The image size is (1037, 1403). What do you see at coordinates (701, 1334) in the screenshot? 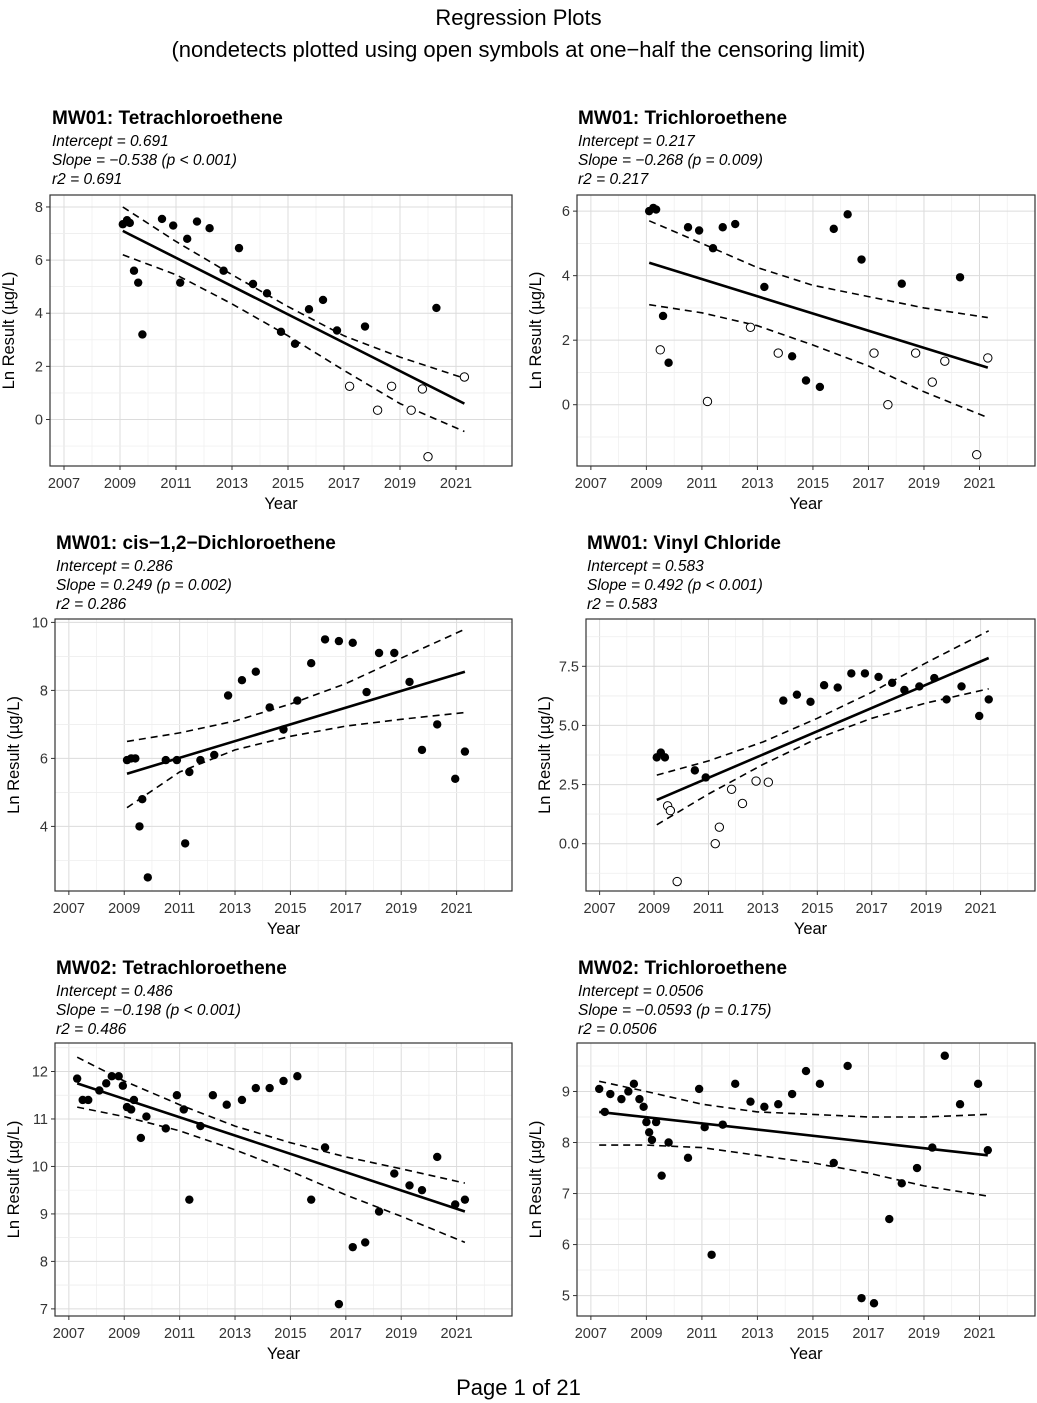
I see `x-tick-label: 2011` at bounding box center [701, 1334].